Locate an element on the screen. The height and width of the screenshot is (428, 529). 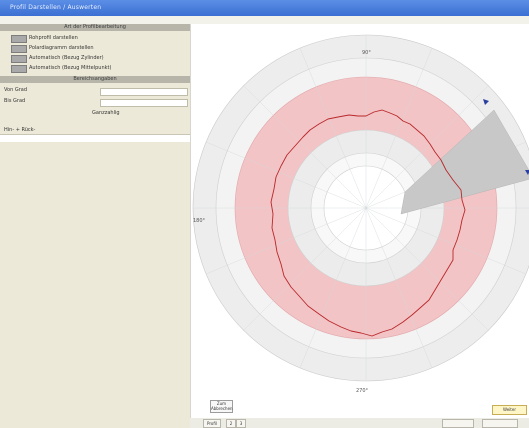
sidebar-item-cylinder: Automatisch (Bezug Zylinder) is located at coordinates (94, 58).